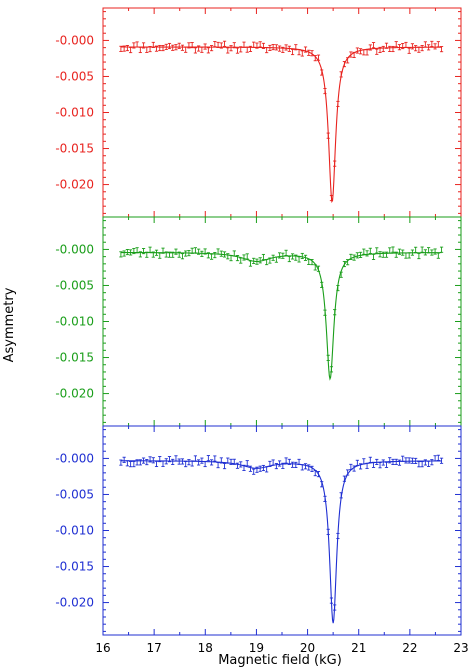 This screenshot has width=470, height=668. Describe the element at coordinates (74, 40) in the screenshot. I see `y-tick-label: -0.000` at that location.